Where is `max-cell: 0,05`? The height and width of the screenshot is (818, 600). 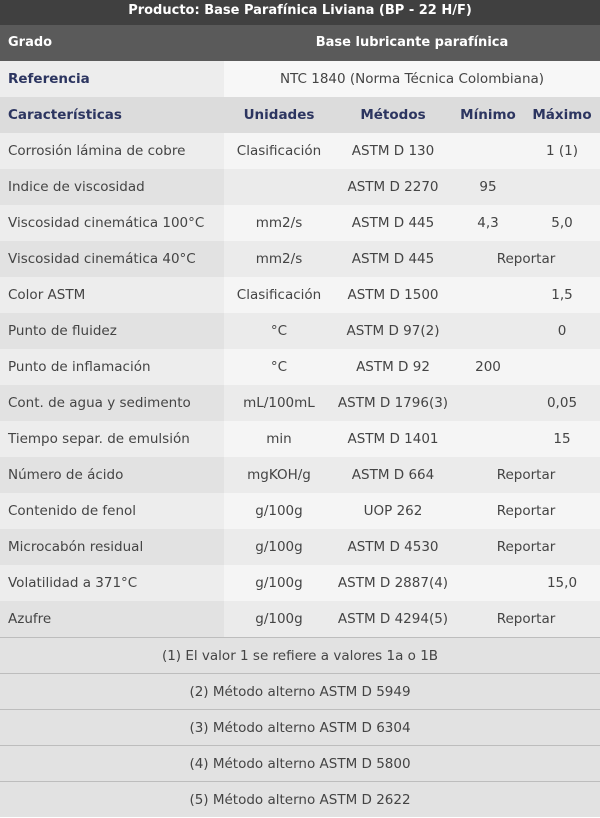
max-cell: 0,05 is located at coordinates (562, 403).